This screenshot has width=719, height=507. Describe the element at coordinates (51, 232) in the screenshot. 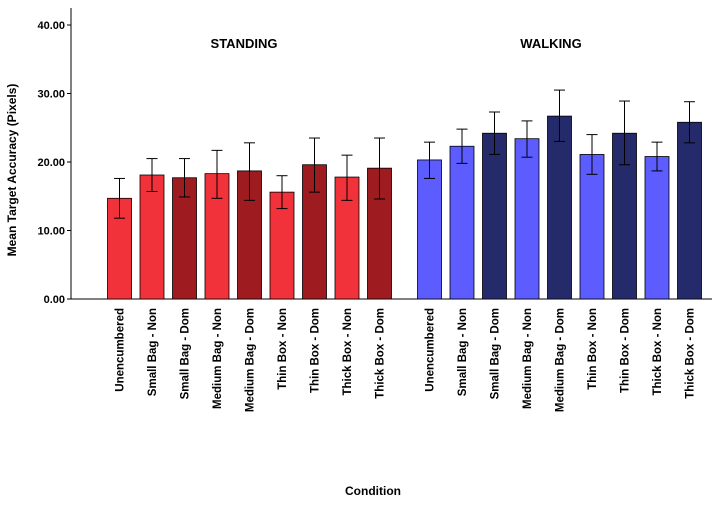

I see `y-tick-label: 10.00` at that location.